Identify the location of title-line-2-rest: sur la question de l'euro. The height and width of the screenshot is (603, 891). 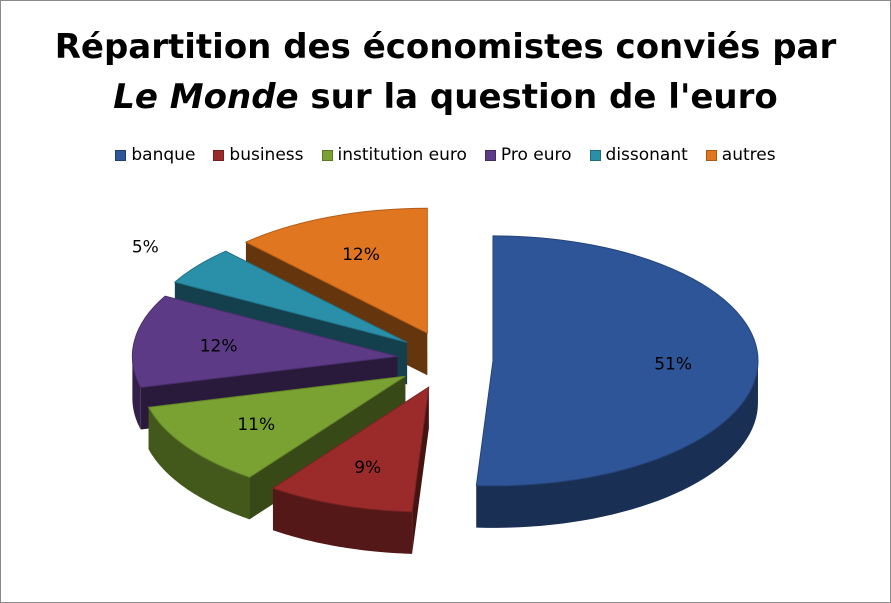
(538, 97).